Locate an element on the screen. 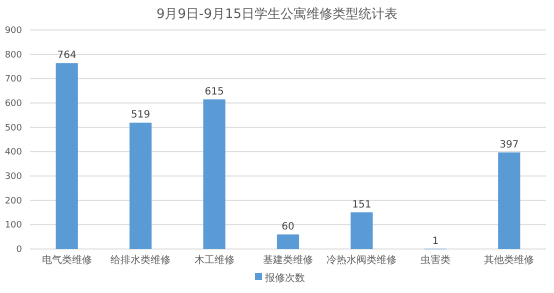 The width and height of the screenshot is (554, 293). data-label: 151 is located at coordinates (362, 204).